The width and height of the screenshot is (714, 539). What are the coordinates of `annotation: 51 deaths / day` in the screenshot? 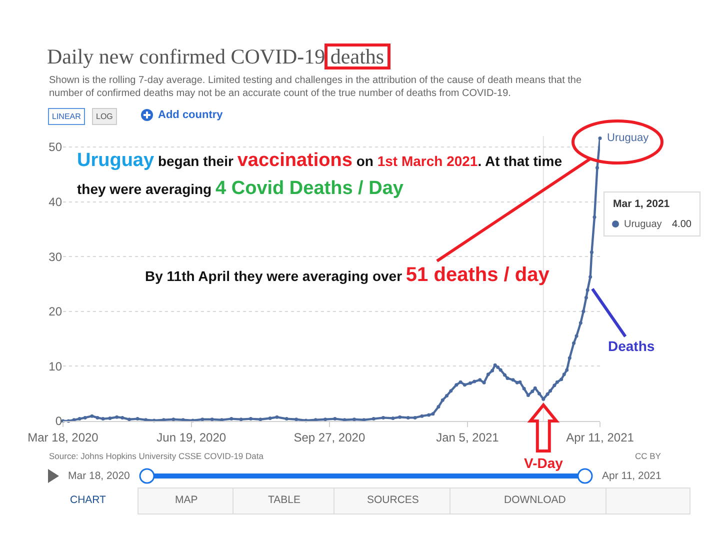 It's located at (478, 275).